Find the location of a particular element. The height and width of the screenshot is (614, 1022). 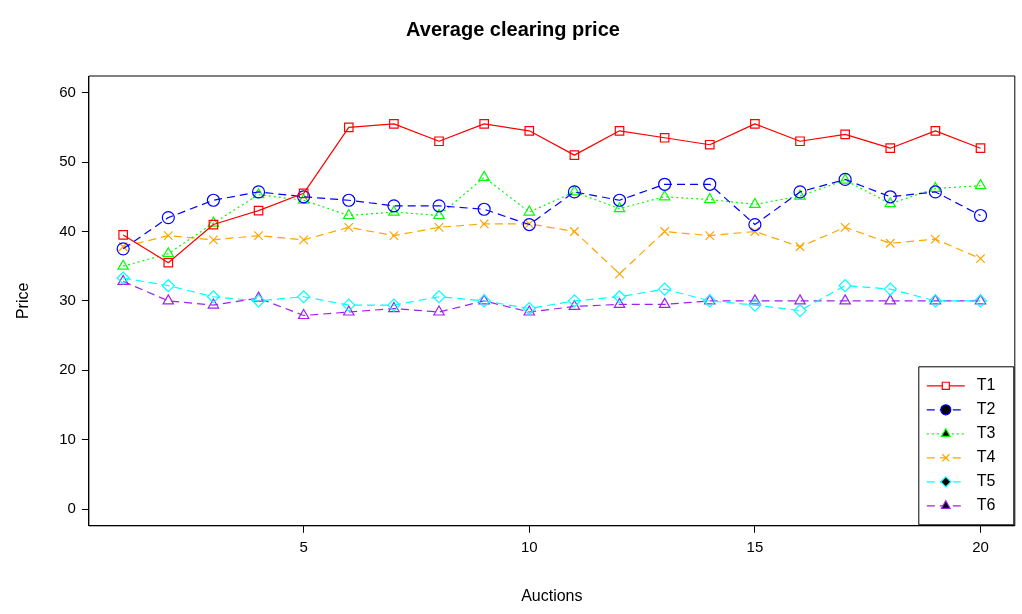

y-axis-title: Price is located at coordinates (23, 301).